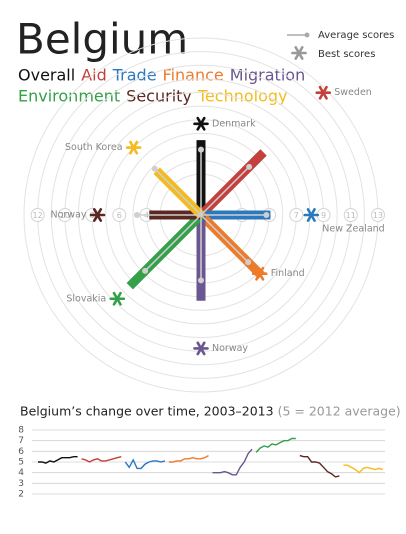 The width and height of the screenshot is (406, 534). I want to click on ring-label: 12, so click(38, 215).